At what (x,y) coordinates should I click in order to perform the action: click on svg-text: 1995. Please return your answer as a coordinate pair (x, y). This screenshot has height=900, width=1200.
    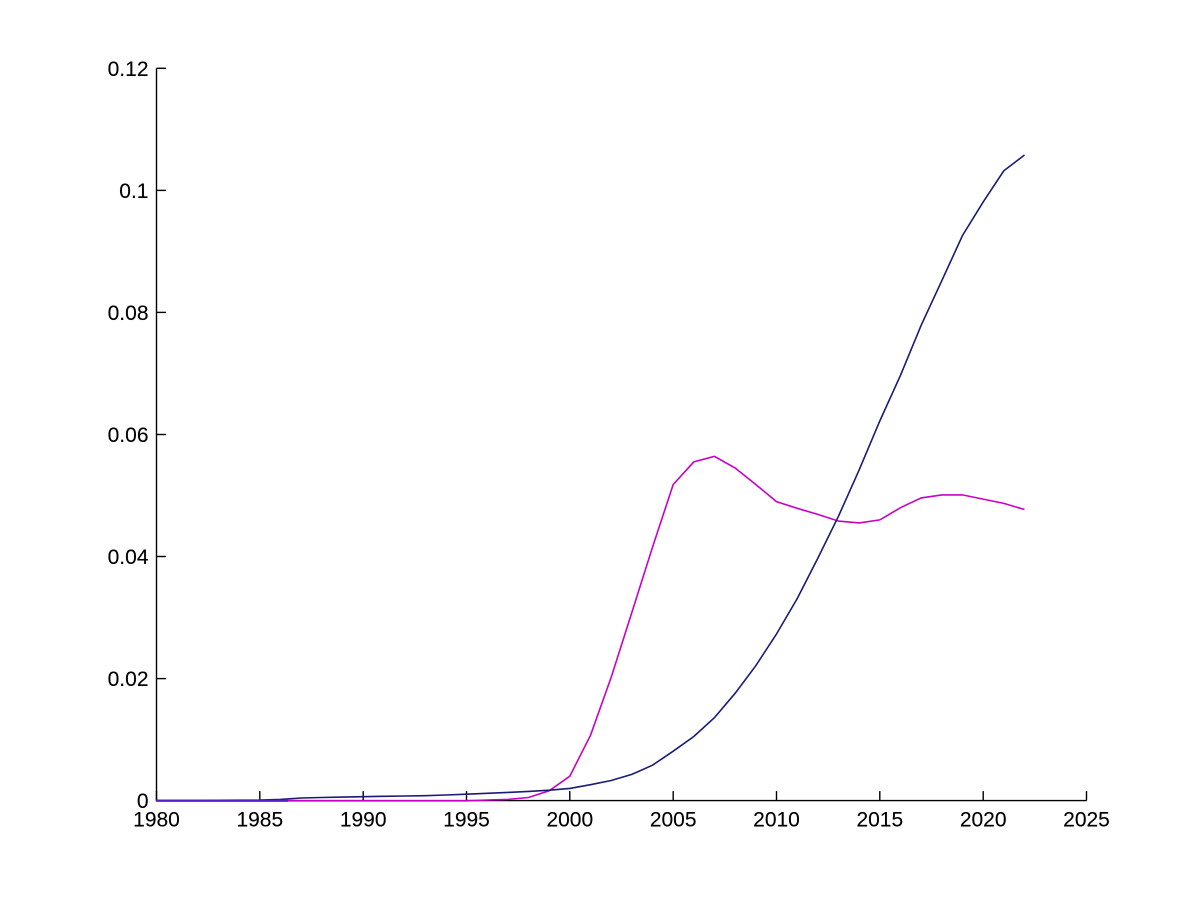
    Looking at the image, I should click on (466, 820).